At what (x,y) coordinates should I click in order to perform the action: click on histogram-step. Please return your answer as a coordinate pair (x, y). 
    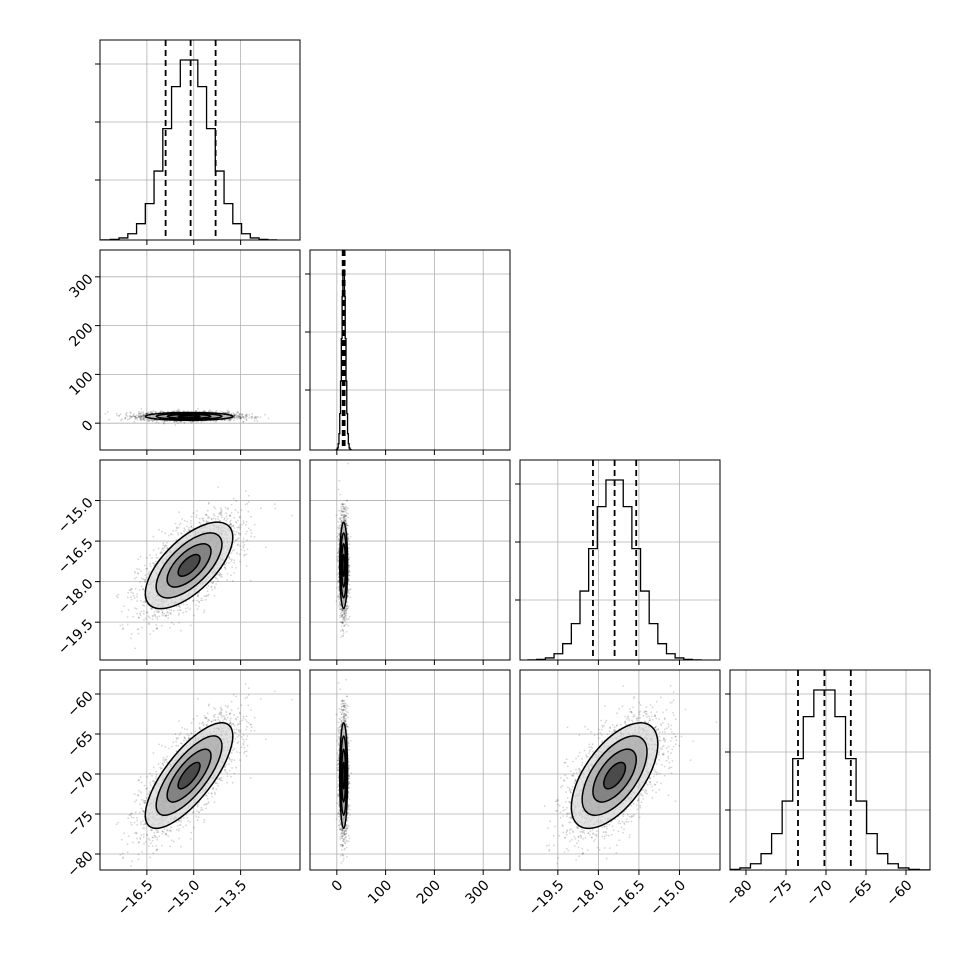
    Looking at the image, I should click on (189, 149).